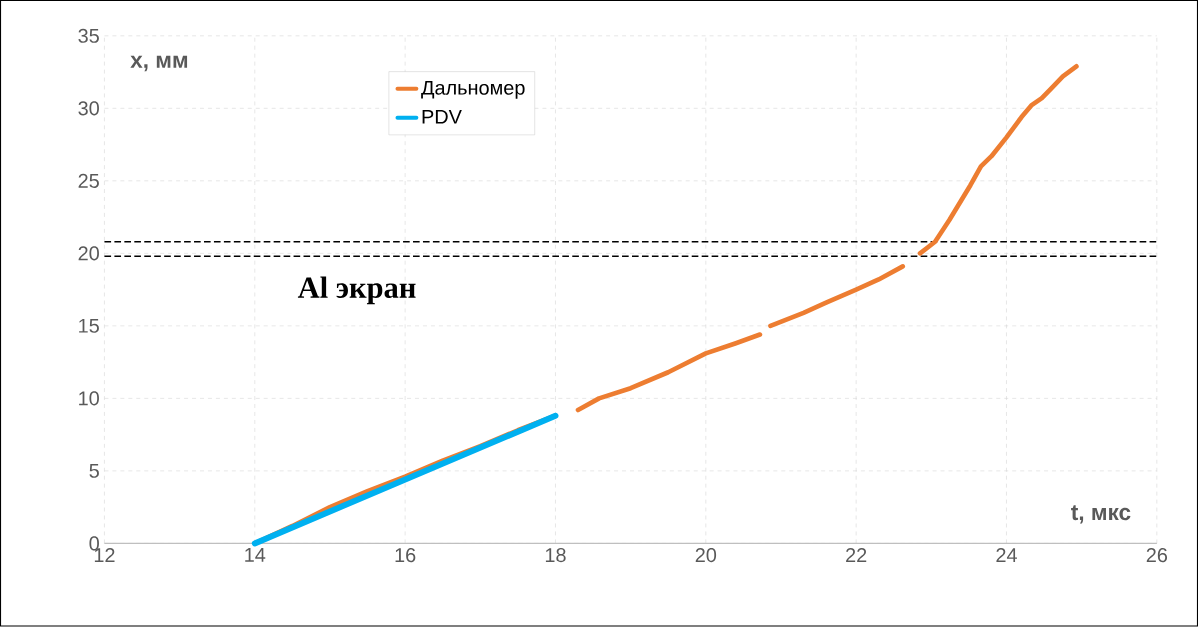 This screenshot has width=1198, height=627. What do you see at coordinates (555, 555) in the screenshot?
I see `x-tick-label: 18` at bounding box center [555, 555].